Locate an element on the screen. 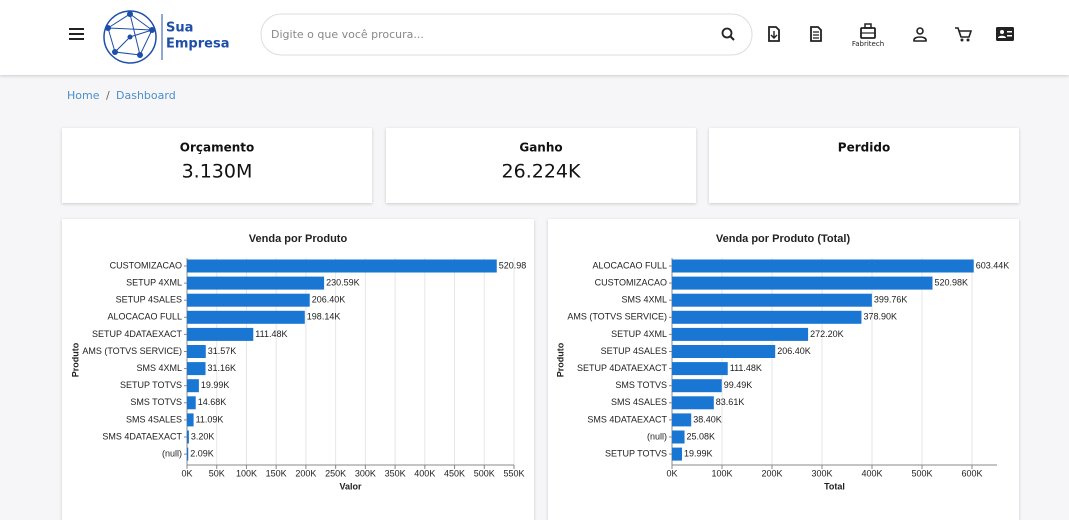 This screenshot has height=520, width=1069. y-tick-label: SMS 4DATAEXACT is located at coordinates (142, 436).